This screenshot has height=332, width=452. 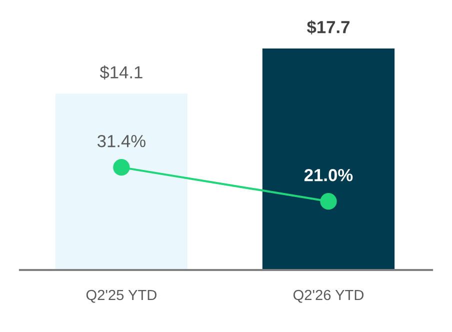 I want to click on x-tick-label: Q2'25 YTD, so click(x=121, y=296).